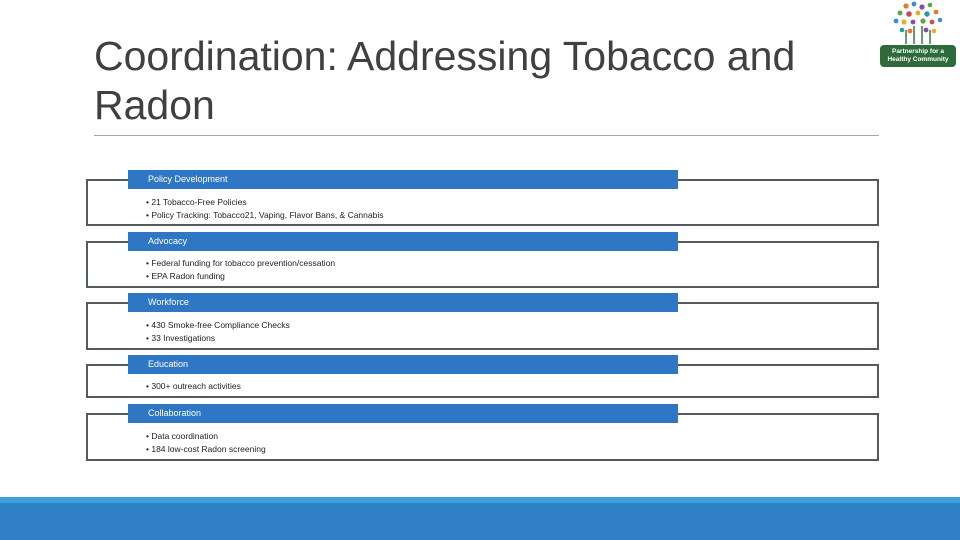 The image size is (960, 540). I want to click on section-body-education: • 300+ outreach activities, so click(193, 386).